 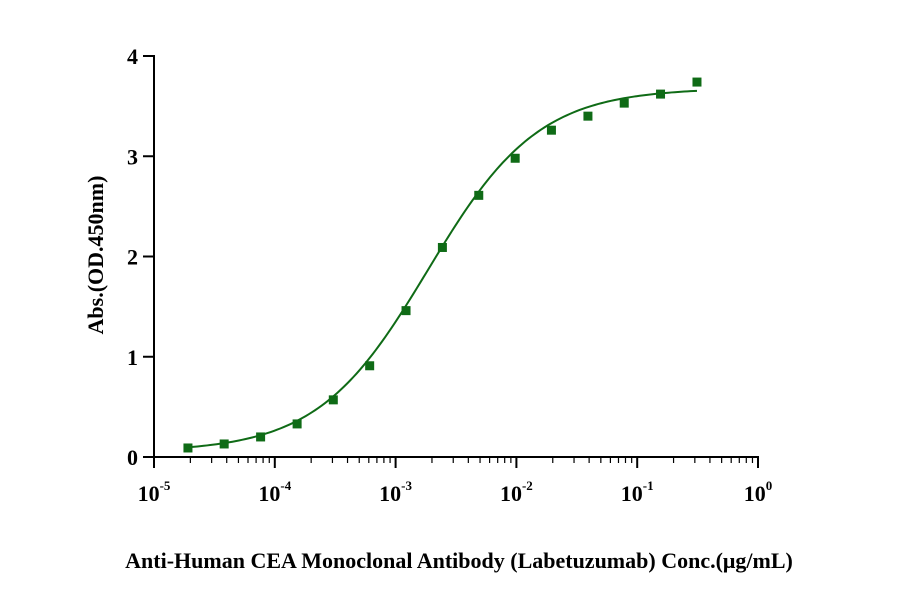 I want to click on y-tick-label: 2, so click(x=132, y=257).